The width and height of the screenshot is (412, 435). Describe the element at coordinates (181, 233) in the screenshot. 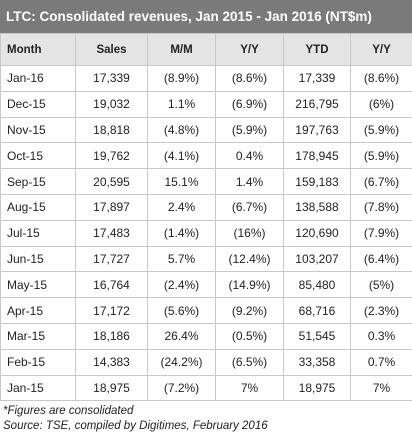

I see `table-cell: (1.4%)` at that location.